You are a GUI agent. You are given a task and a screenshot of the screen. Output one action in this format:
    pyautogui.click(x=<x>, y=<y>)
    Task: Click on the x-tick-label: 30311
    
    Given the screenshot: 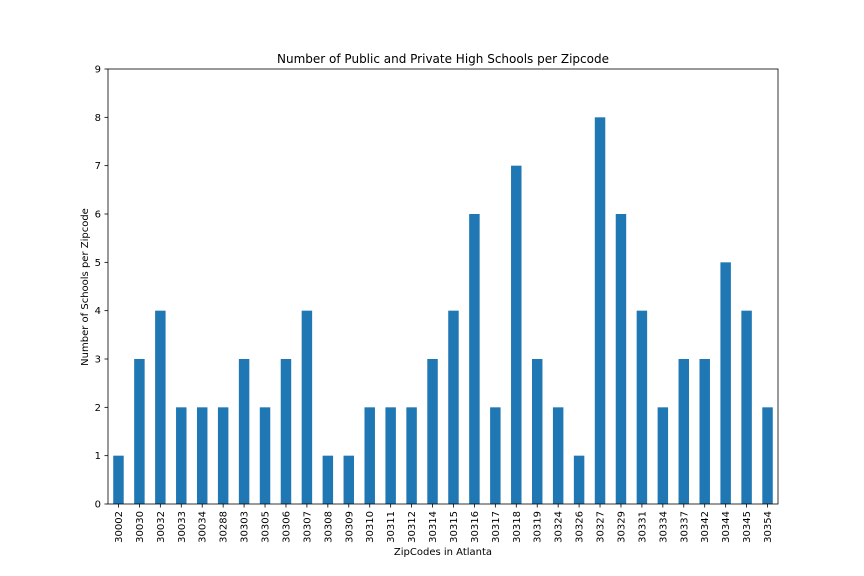 What is the action you would take?
    pyautogui.click(x=391, y=527)
    